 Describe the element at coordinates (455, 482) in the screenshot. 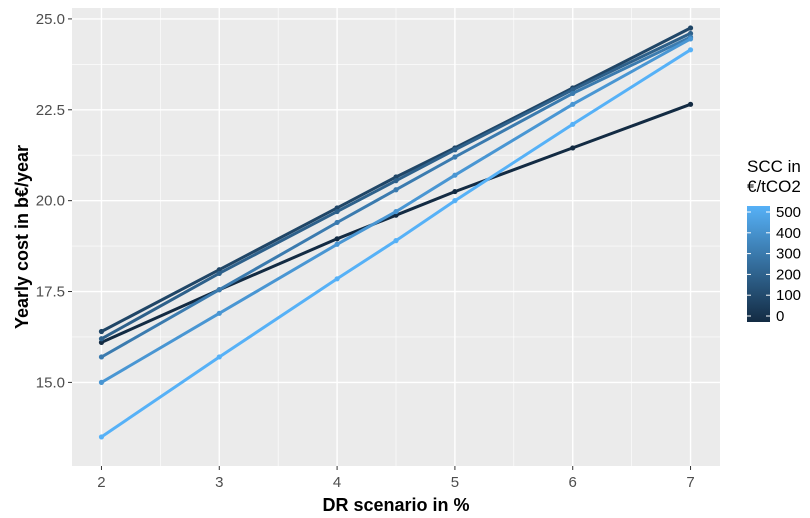

I see `x-tick-label: 5` at that location.